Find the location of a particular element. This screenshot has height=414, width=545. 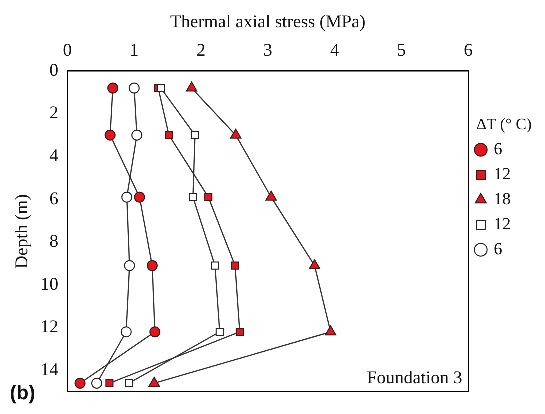

x-tick-label: 6 is located at coordinates (468, 50).